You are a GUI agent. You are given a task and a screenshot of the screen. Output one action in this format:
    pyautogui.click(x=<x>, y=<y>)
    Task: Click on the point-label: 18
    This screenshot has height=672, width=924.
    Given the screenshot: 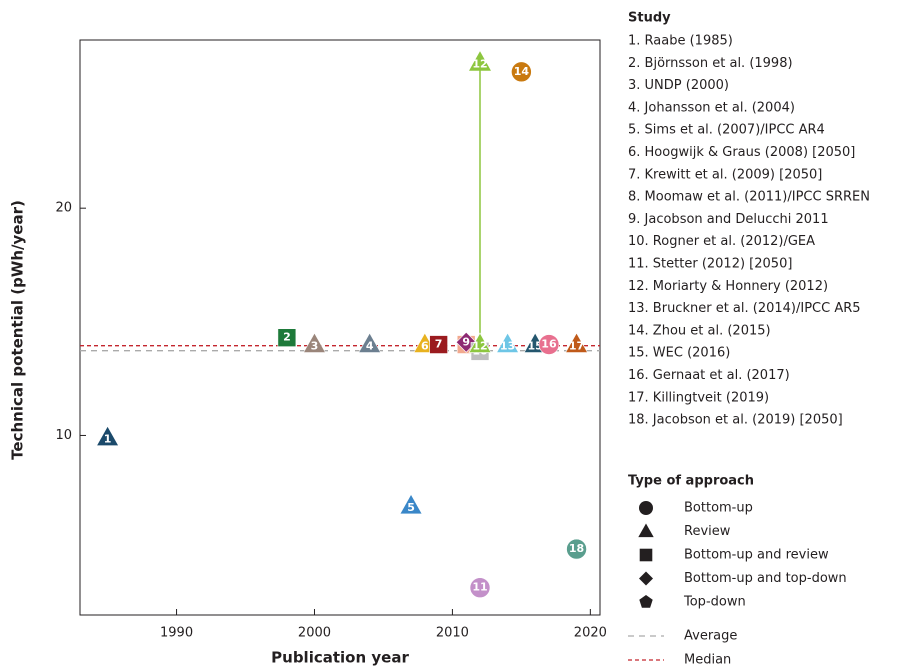 What is the action you would take?
    pyautogui.click(x=576, y=548)
    